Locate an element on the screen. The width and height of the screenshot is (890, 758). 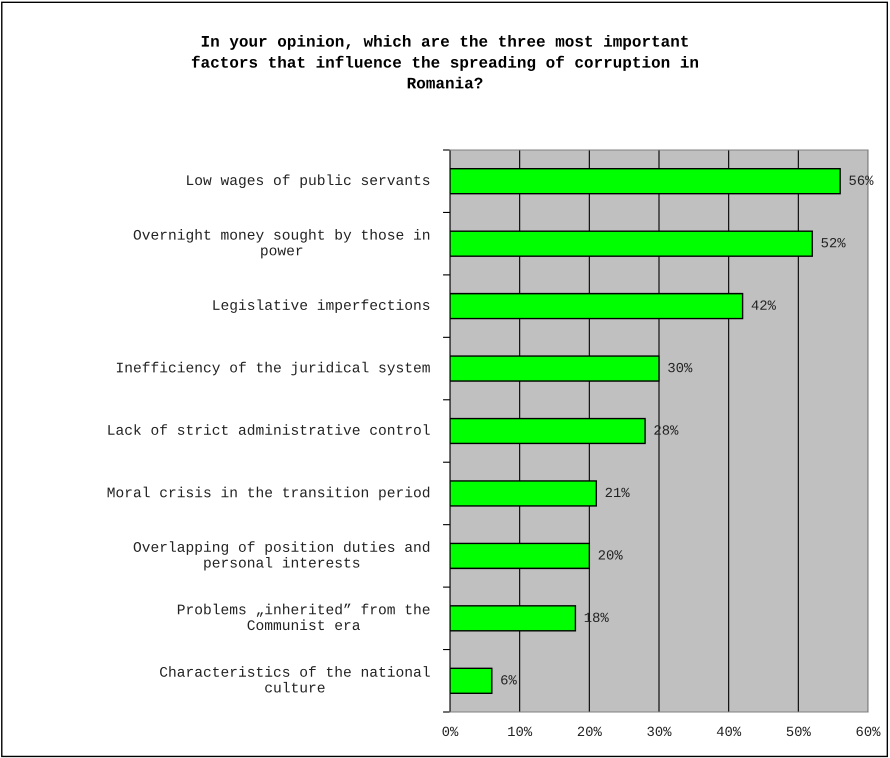
x-tick-label: 10% is located at coordinates (520, 731).